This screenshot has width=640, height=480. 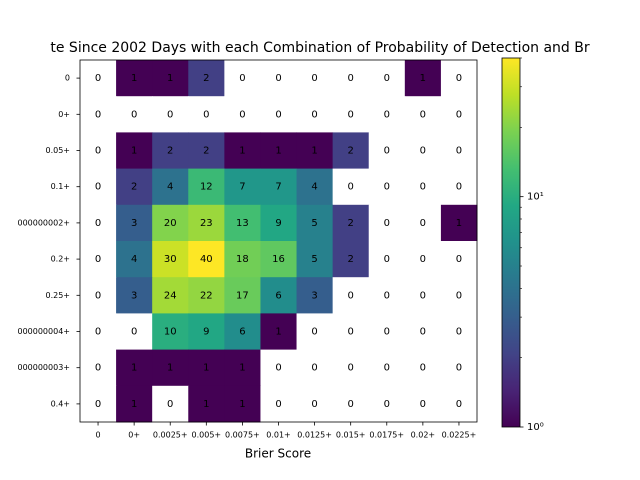 I want to click on y-tick-label: 0.05+, so click(x=57, y=150).